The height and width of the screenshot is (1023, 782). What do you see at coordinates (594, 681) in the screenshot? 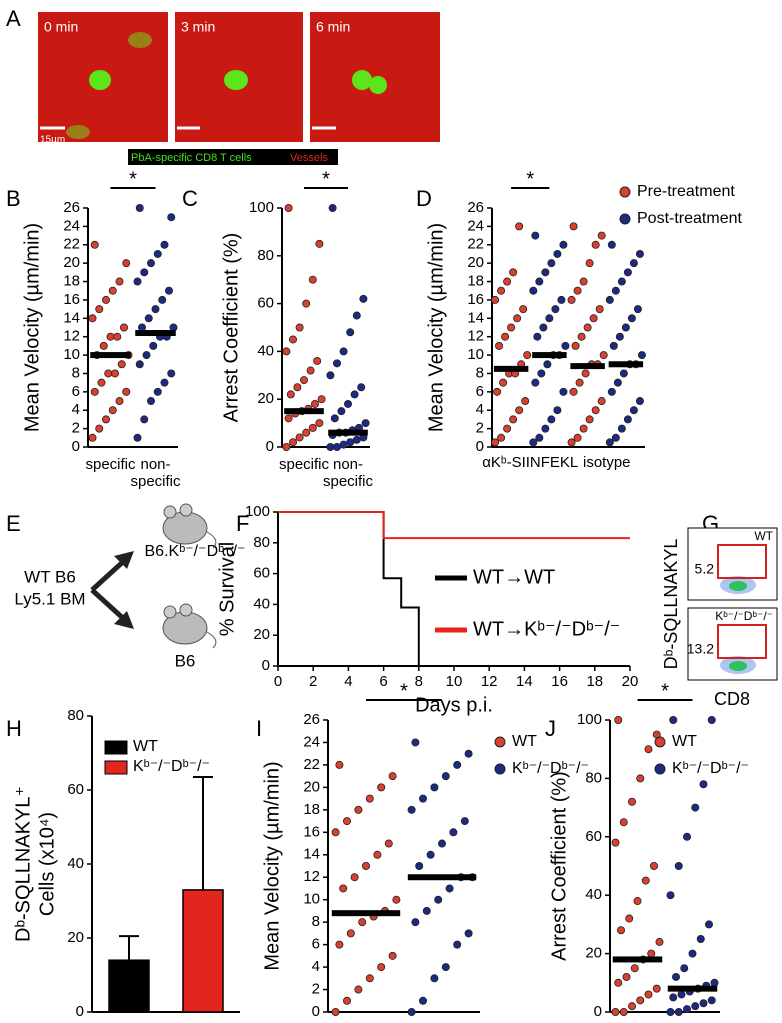
I see `x-tick-label: 18` at bounding box center [594, 681].